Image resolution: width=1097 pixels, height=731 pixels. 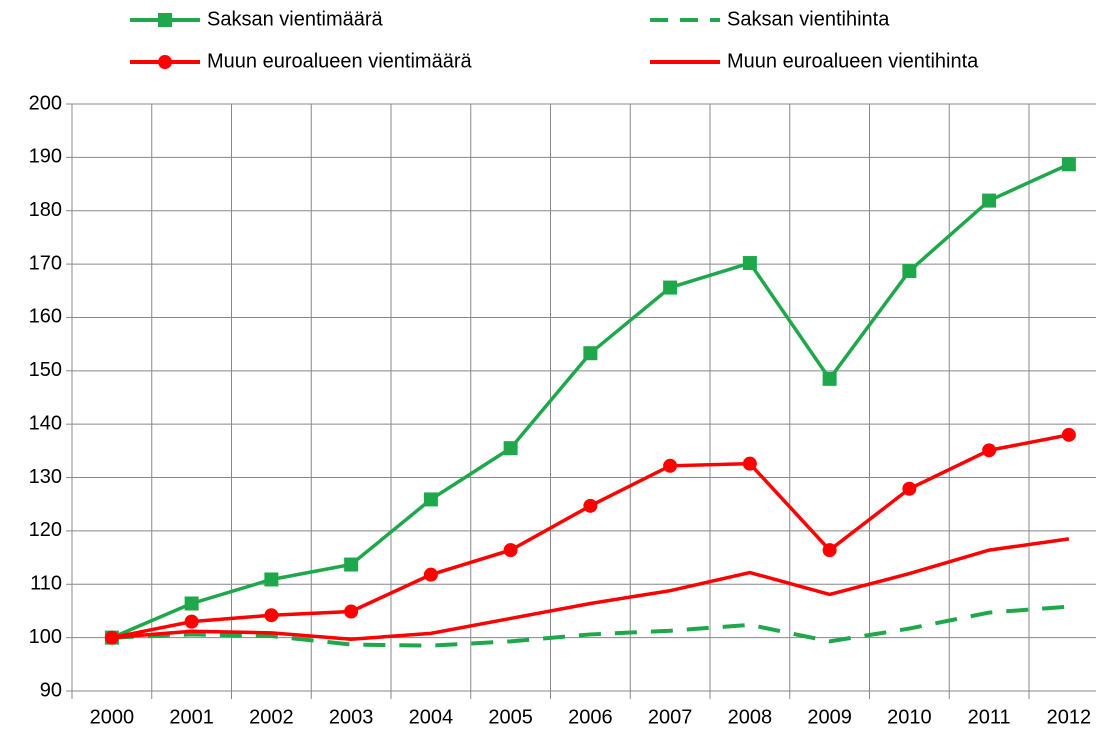 I want to click on y-tick-label: 110, so click(x=46, y=584).